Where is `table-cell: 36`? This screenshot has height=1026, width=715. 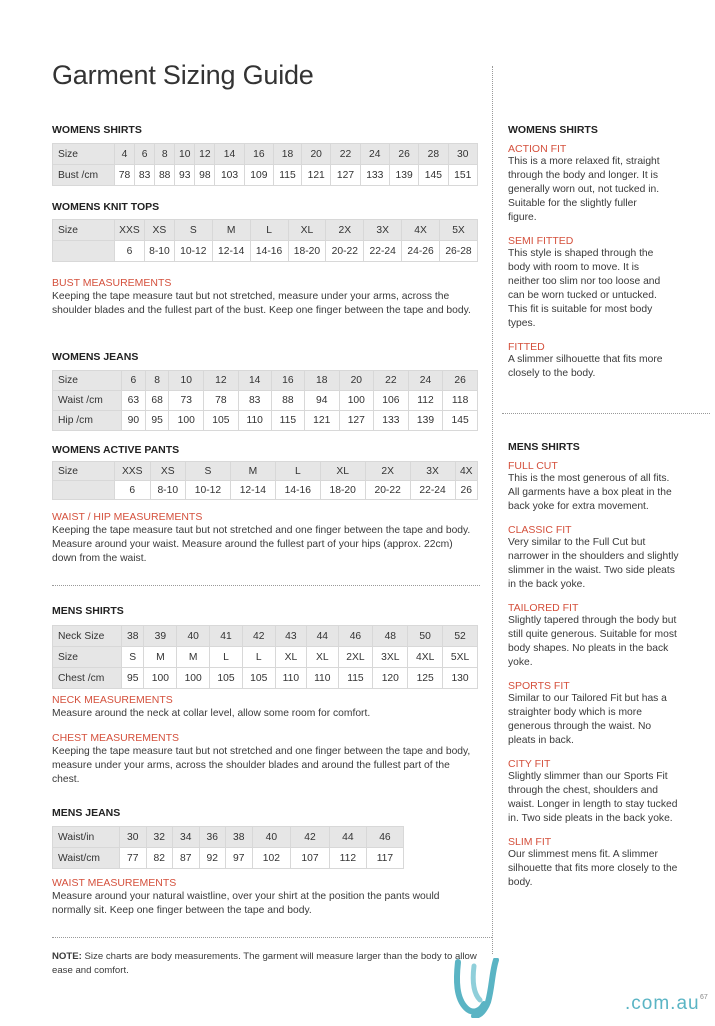
table-cell: 36 is located at coordinates (212, 837).